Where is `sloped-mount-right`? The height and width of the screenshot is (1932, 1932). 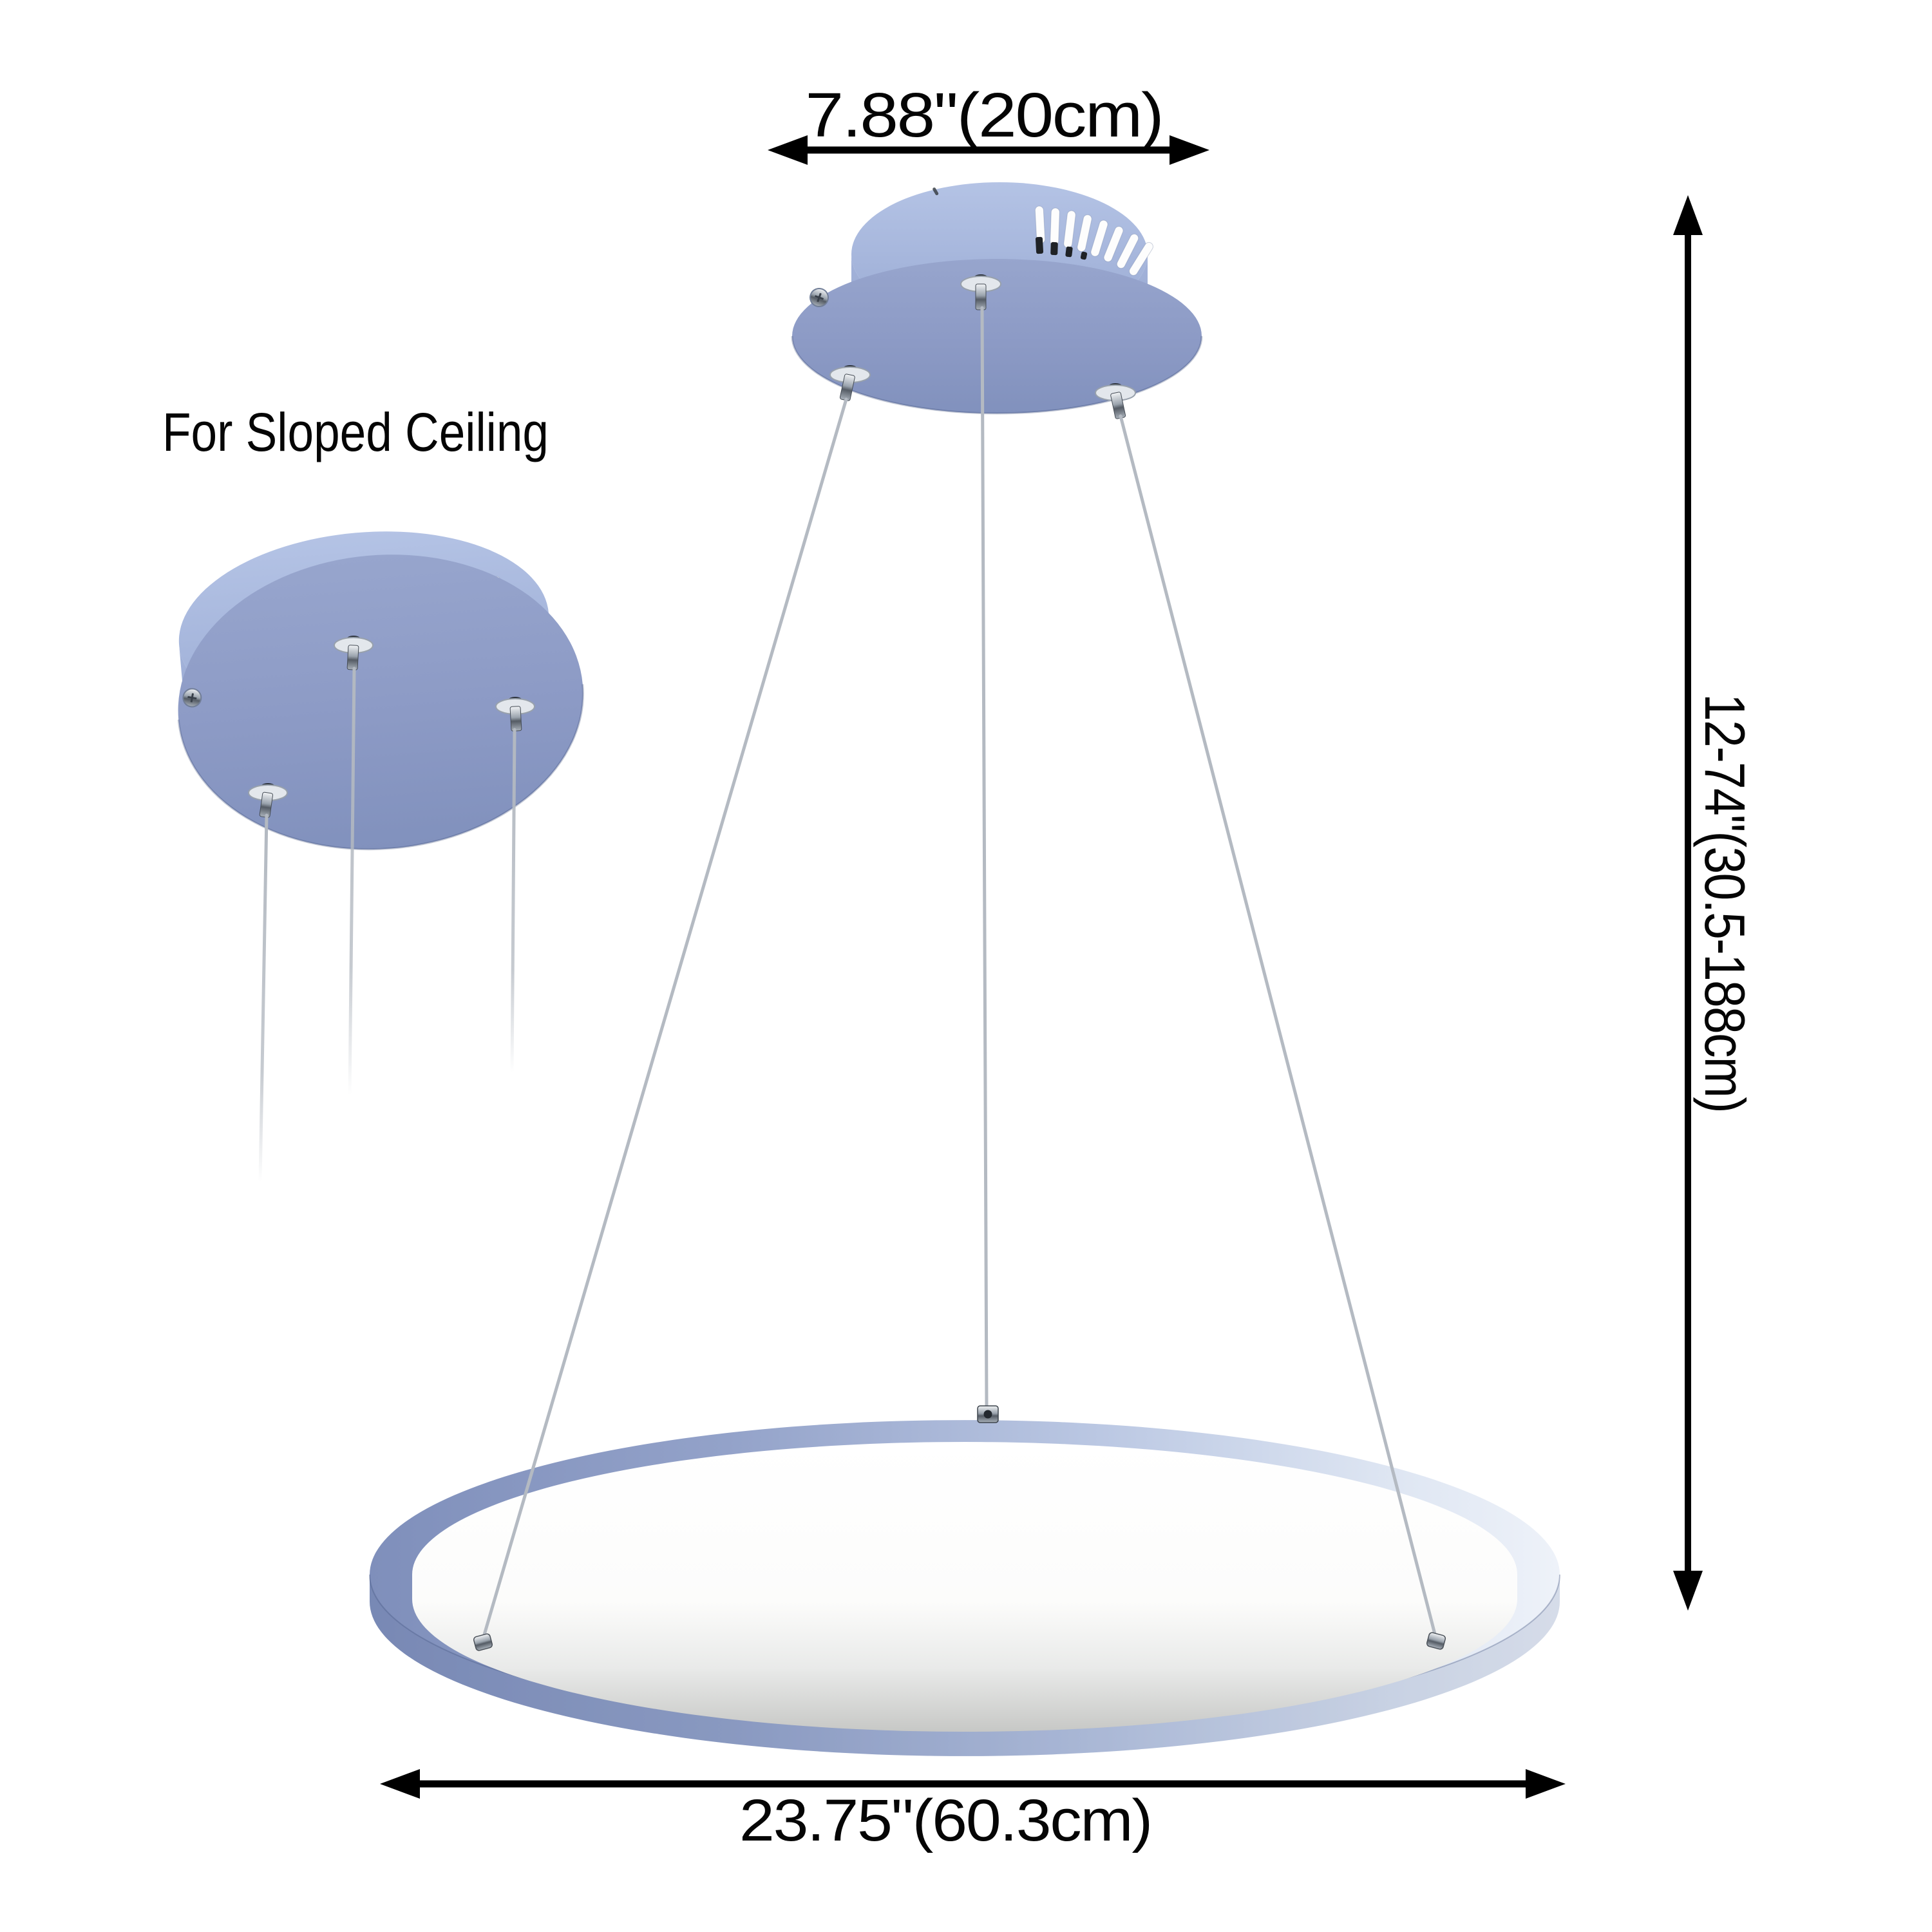 sloped-mount-right is located at coordinates (515, 715).